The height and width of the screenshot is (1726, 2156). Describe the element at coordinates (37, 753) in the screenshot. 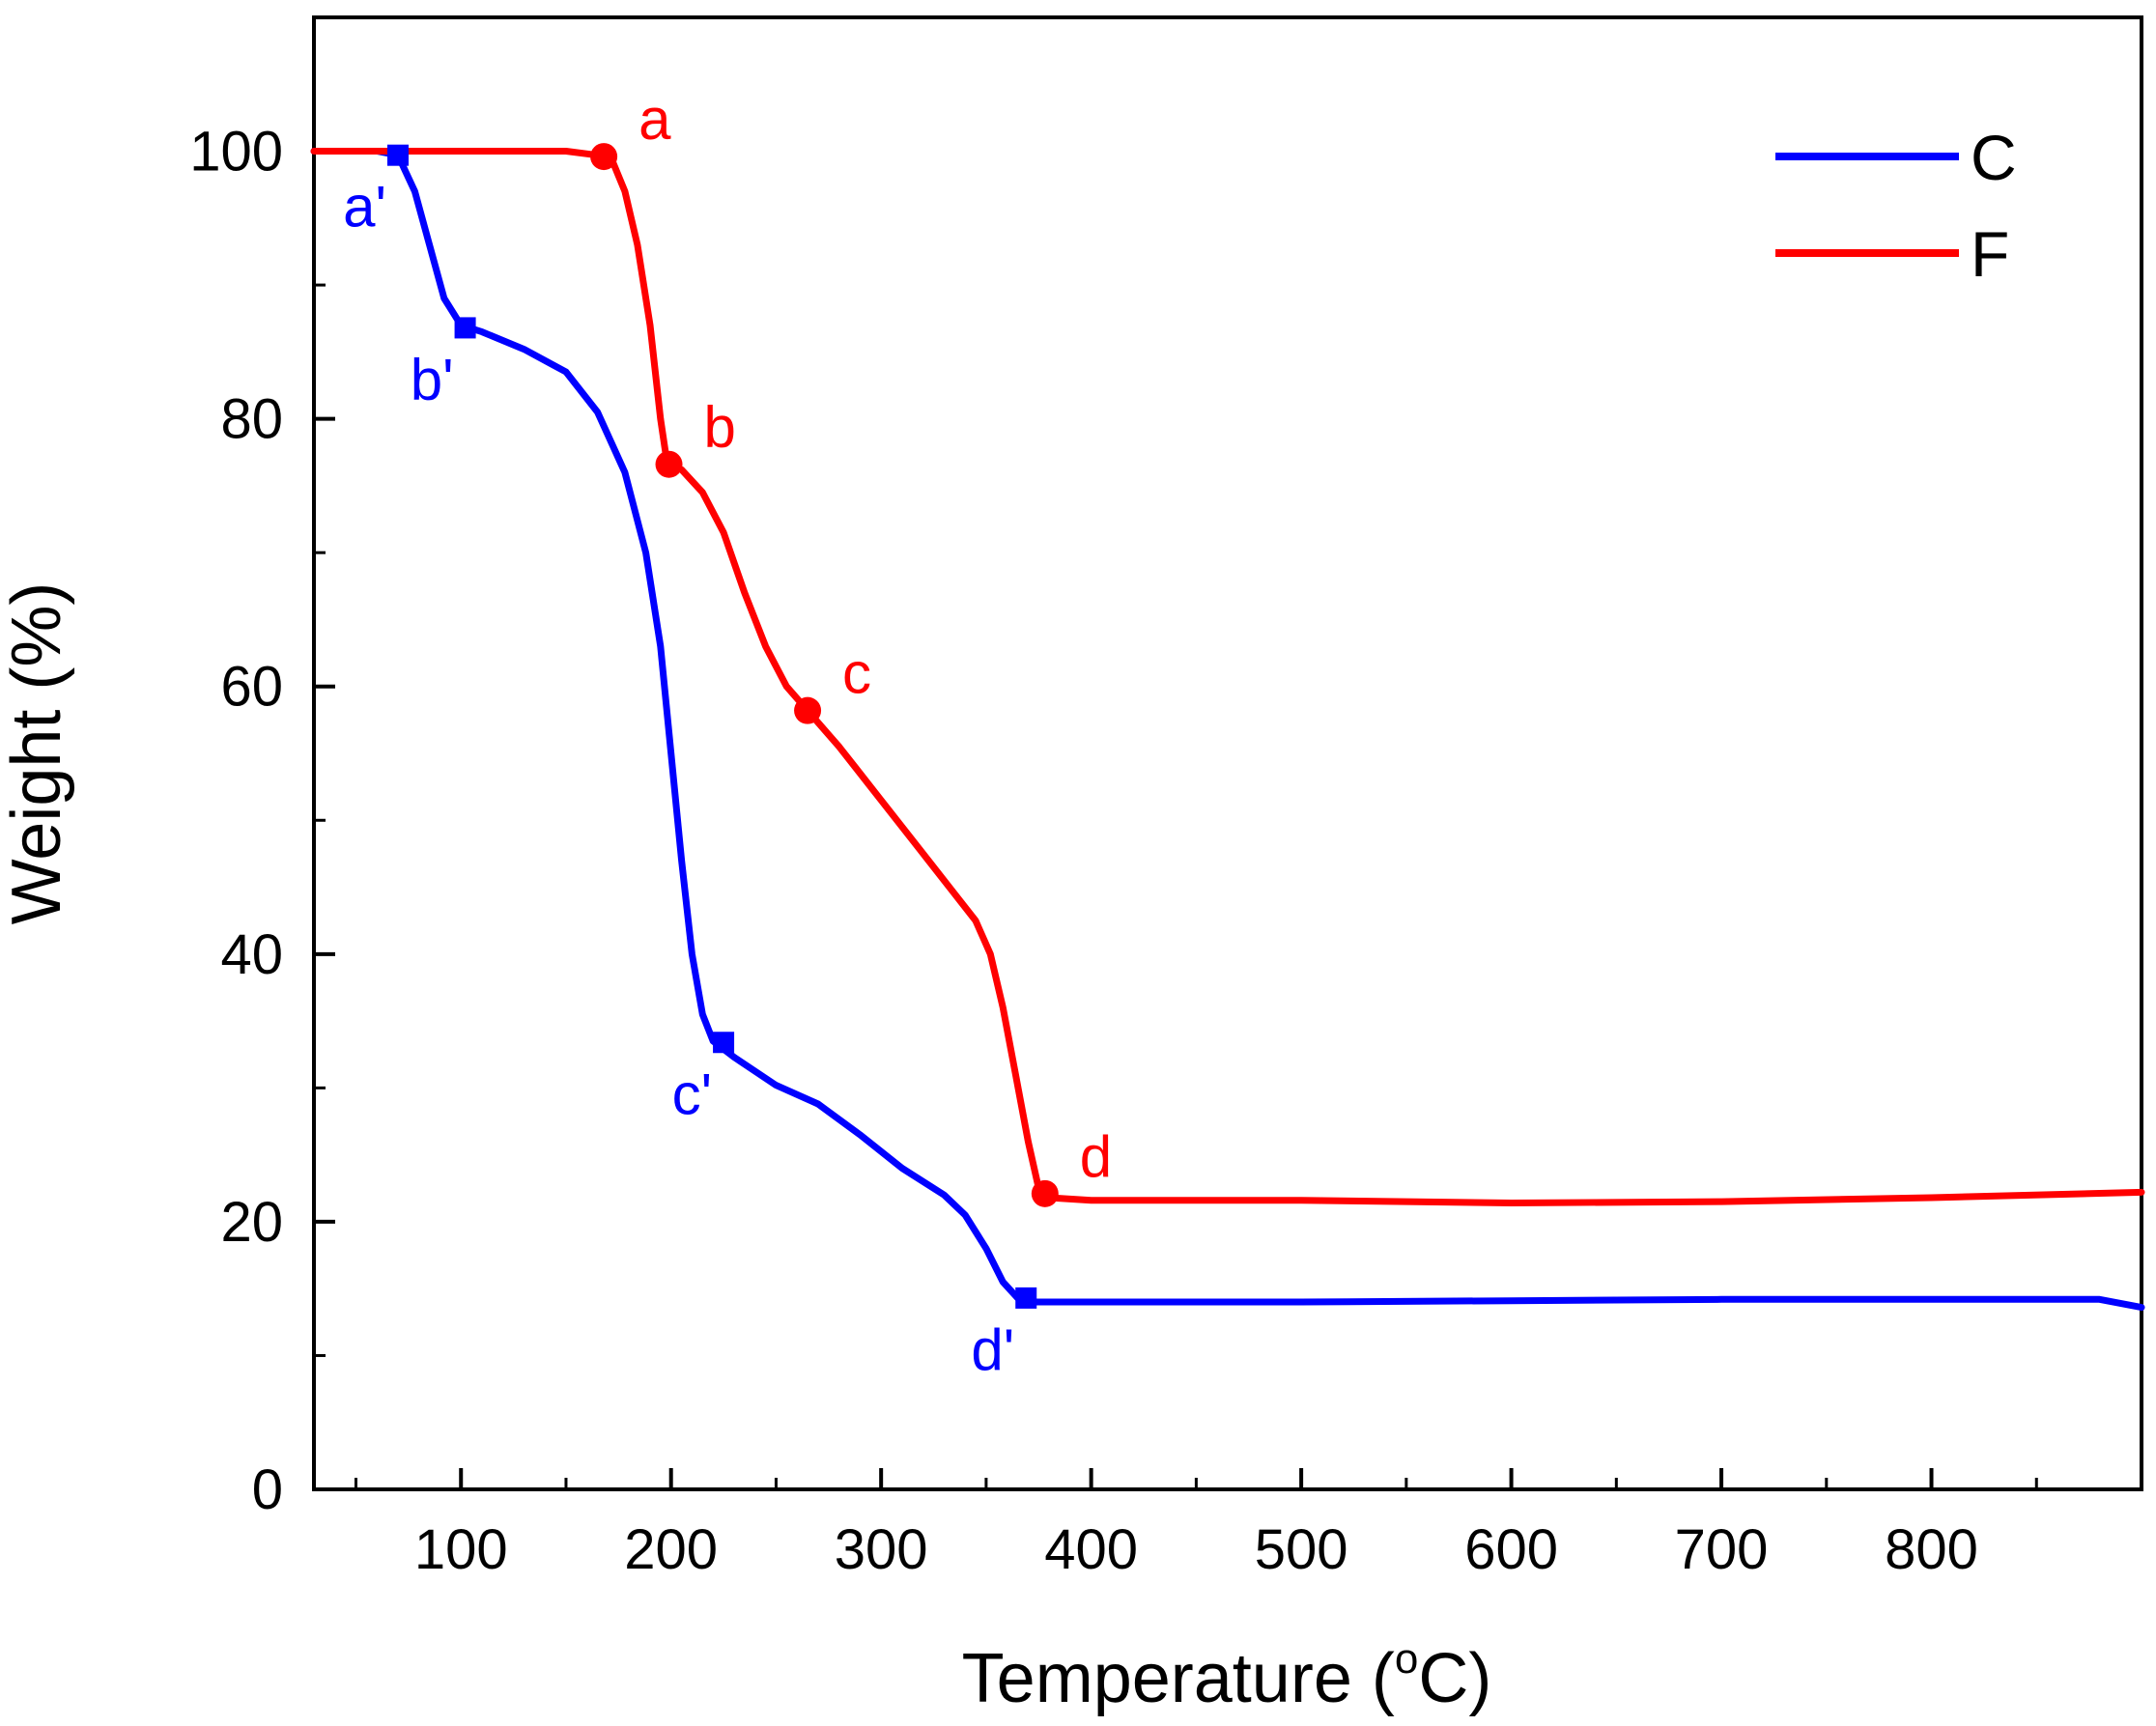

I see `y-axis-title: Weight (%)` at that location.